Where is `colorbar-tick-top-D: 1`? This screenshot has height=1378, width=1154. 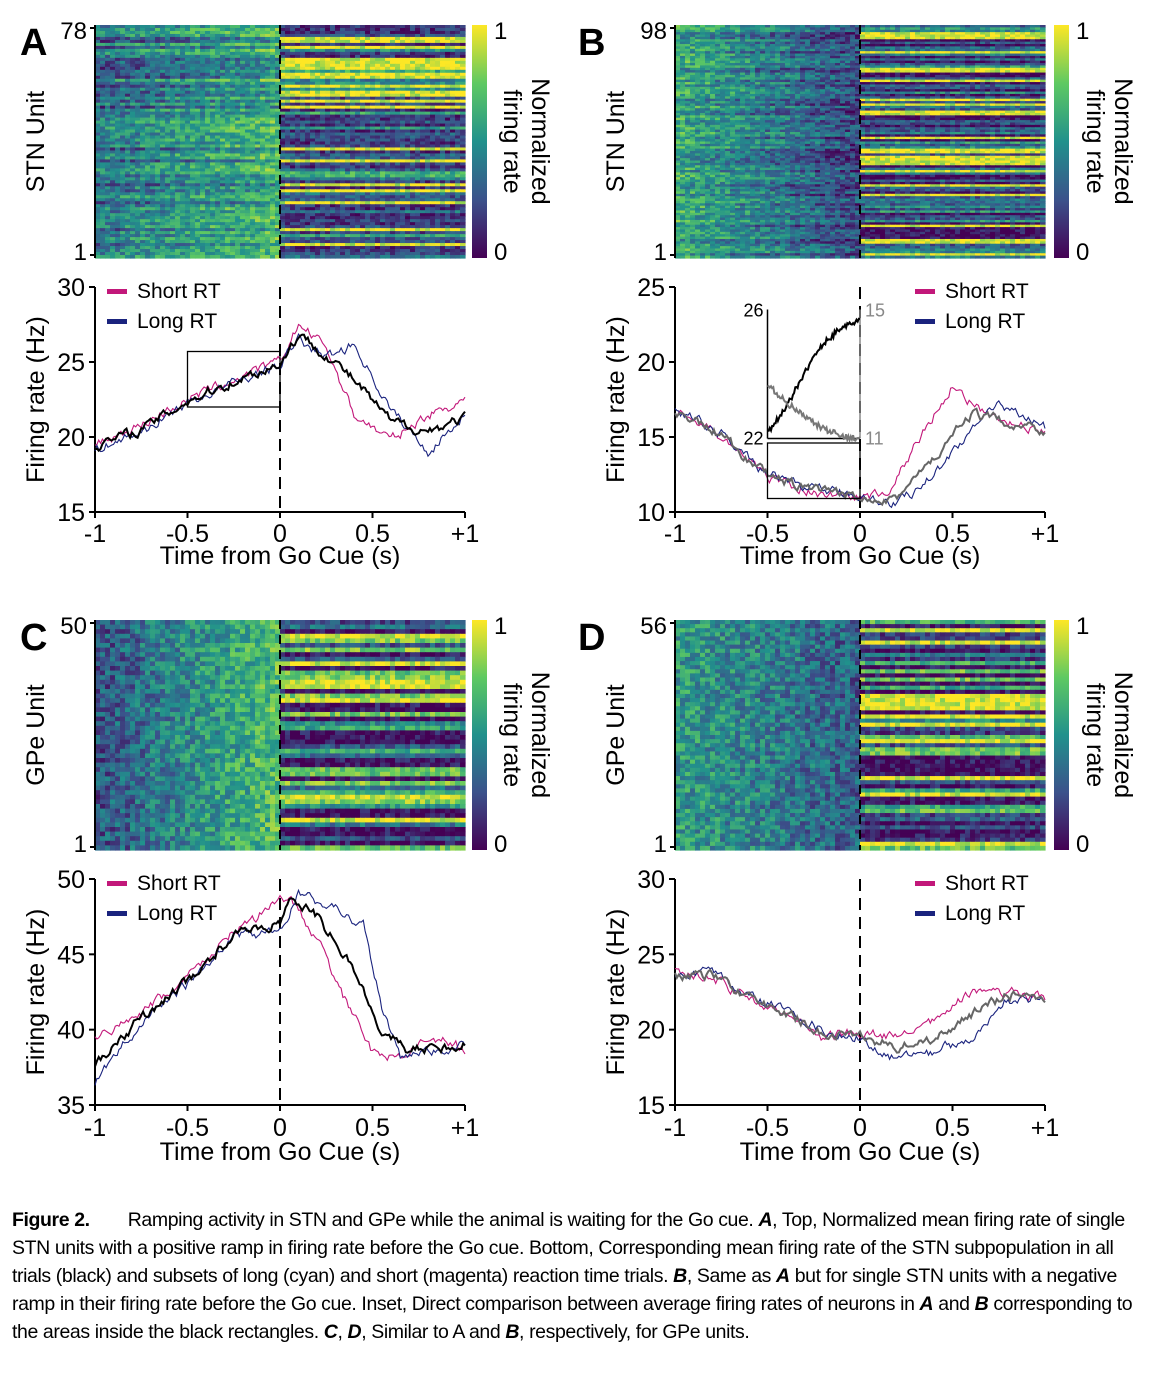
colorbar-tick-top-D: 1 is located at coordinates (1082, 626).